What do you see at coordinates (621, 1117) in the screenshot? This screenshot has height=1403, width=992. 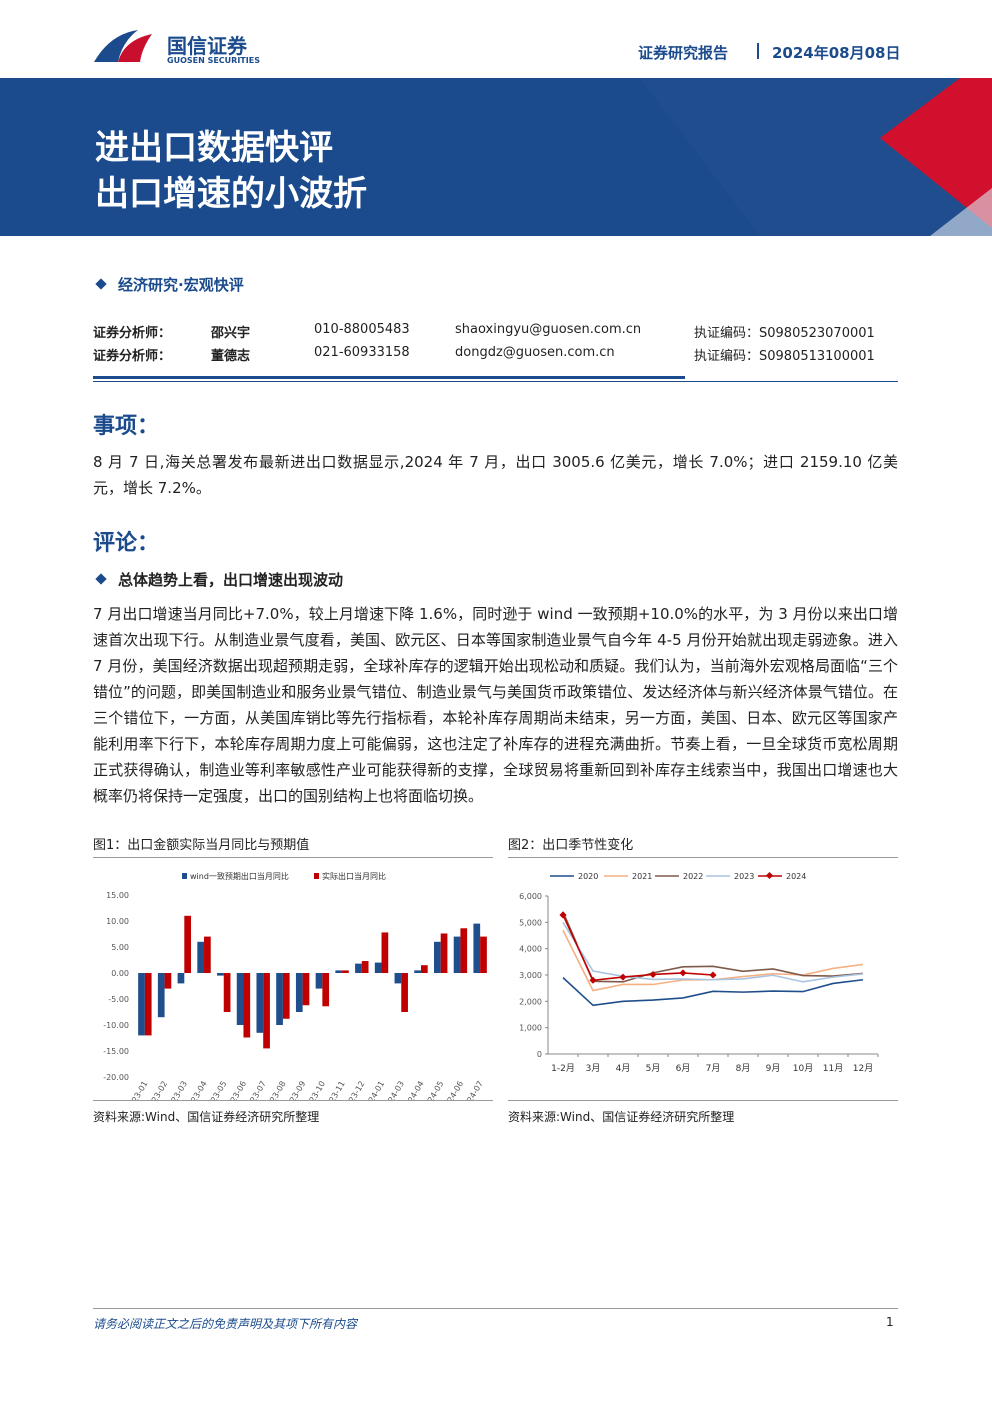 I see `figure-source: 资料来源:Wind、国信证券经济研究所整理` at bounding box center [621, 1117].